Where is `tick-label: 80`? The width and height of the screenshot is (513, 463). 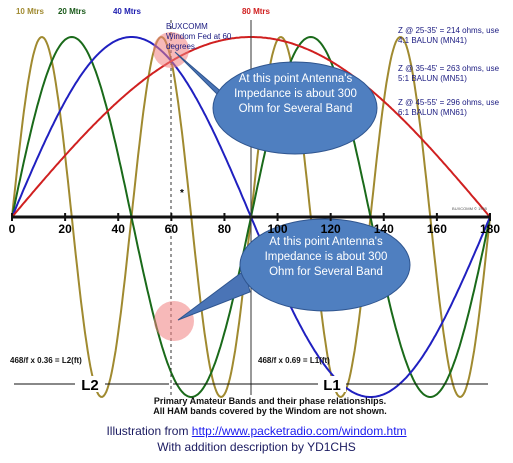 tick-label: 80 is located at coordinates (225, 229).